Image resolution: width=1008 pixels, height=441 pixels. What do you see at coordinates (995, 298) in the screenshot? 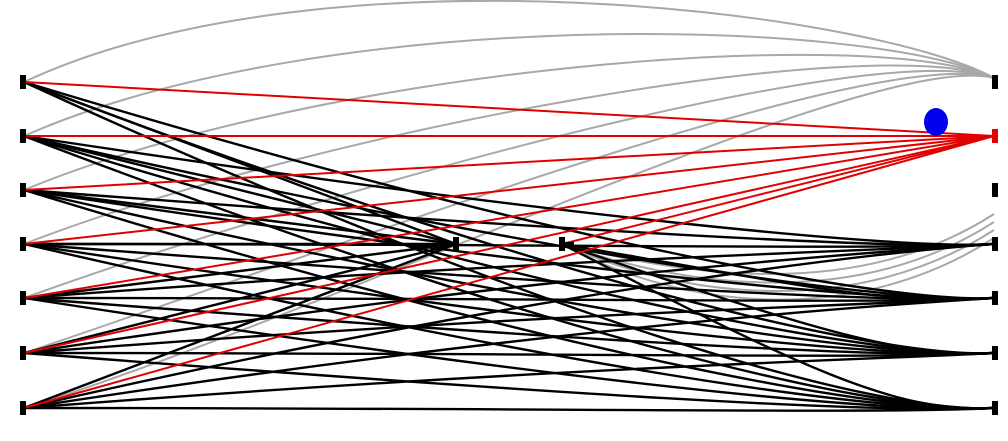
I see `node-marker-r5` at bounding box center [995, 298].